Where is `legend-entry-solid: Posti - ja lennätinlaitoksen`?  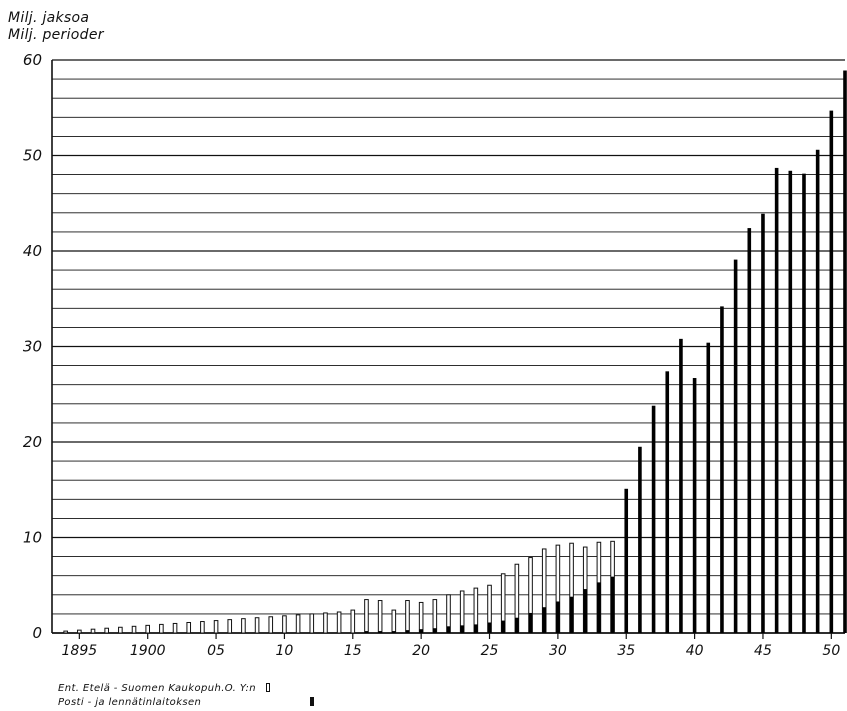 legend-entry-solid: Posti - ja lennätinlaitoksen is located at coordinates (186, 702).